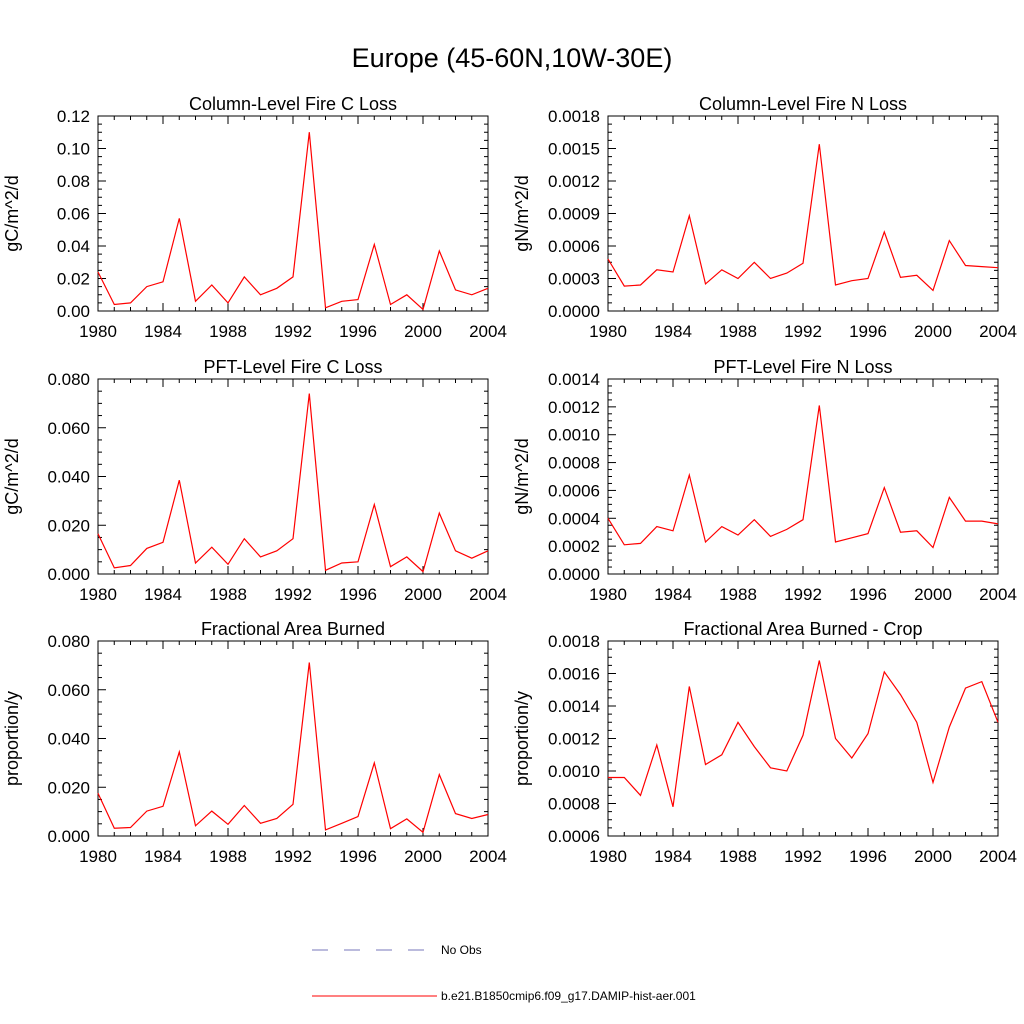 The width and height of the screenshot is (1024, 1024). Describe the element at coordinates (292, 367) in the screenshot. I see `panel-title: PFT-Level Fire C Loss` at that location.